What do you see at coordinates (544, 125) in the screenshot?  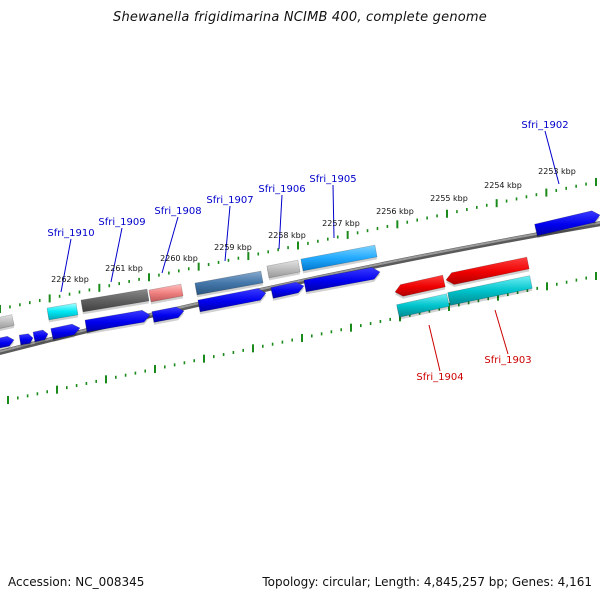 I see `gene-label-sfri-1902: Sfri_1902` at bounding box center [544, 125].